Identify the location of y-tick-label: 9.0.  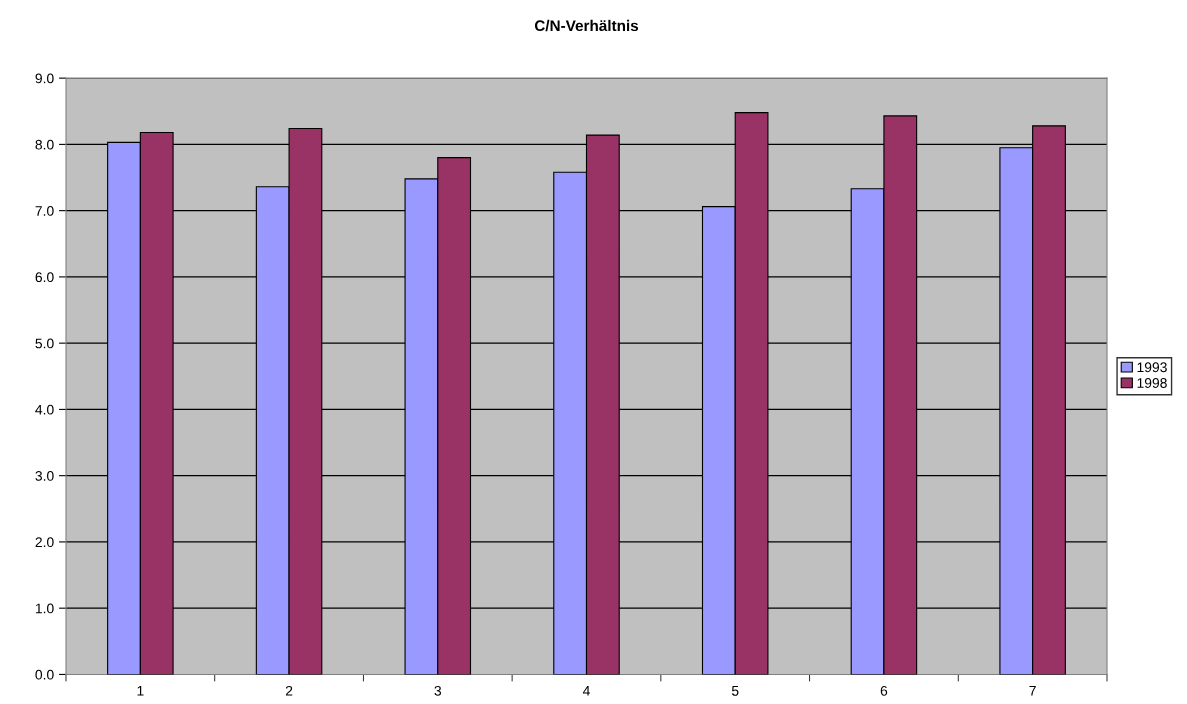
(44, 78).